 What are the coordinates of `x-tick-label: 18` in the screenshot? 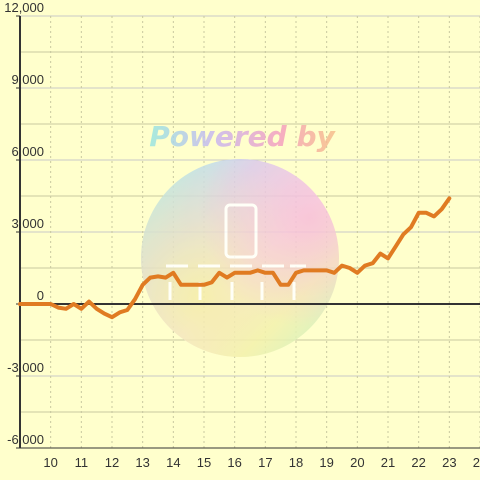 It's located at (296, 462).